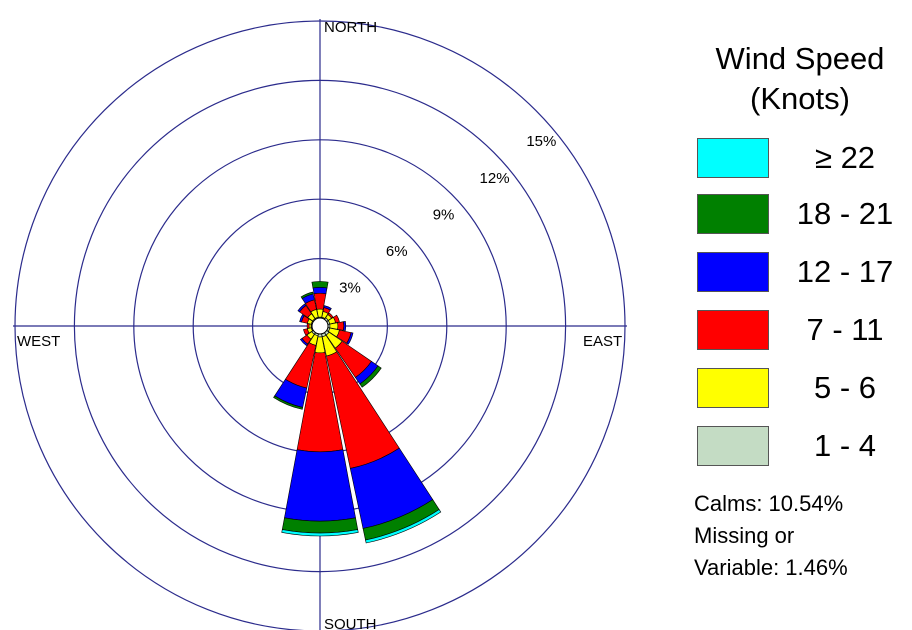 The height and width of the screenshot is (630, 912). I want to click on west-label: WEST, so click(38, 341).